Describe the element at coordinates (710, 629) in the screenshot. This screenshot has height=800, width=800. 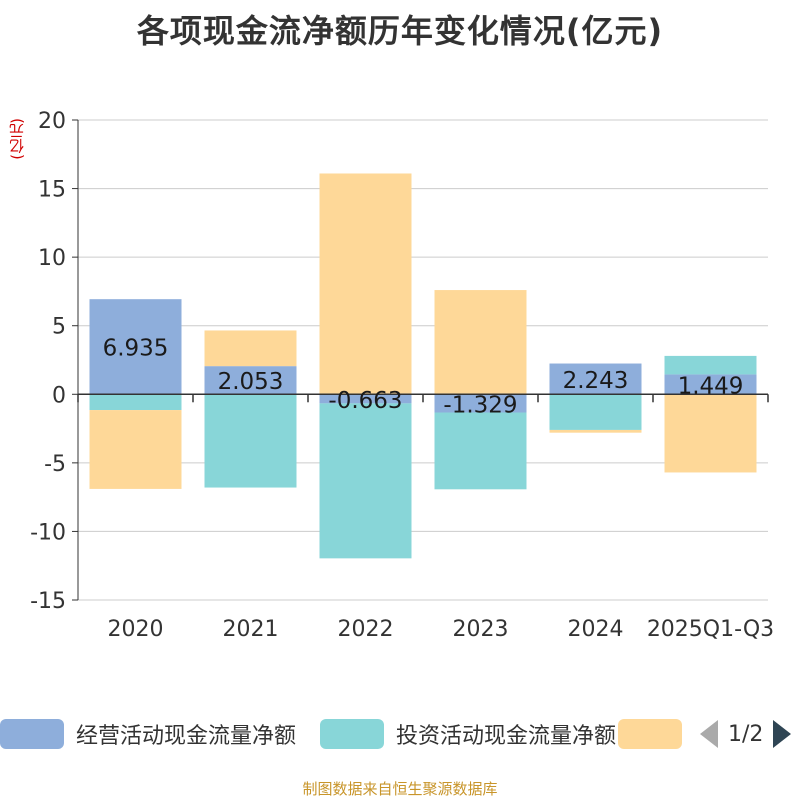
I see `x-tick-label: 2025Q1-Q3` at that location.